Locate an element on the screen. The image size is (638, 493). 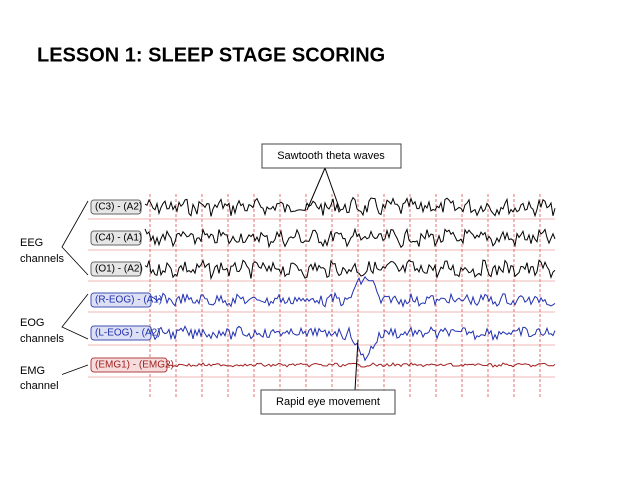
channel-label: (R-EOG) - (A1) is located at coordinates (128, 300).